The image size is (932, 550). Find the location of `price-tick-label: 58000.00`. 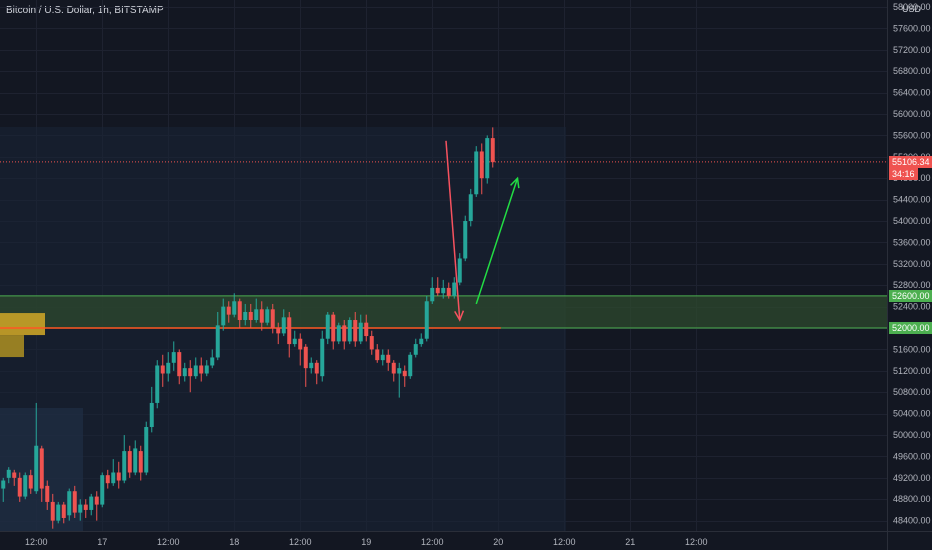

price-tick-label: 58000.00 is located at coordinates (912, 7).